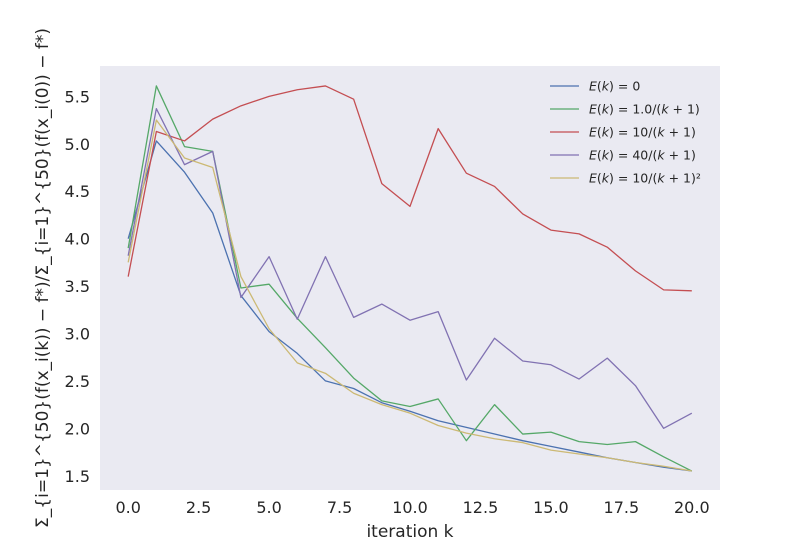 The width and height of the screenshot is (800, 550). Describe the element at coordinates (551, 507) in the screenshot. I see `x-tick-label: 15.0` at that location.